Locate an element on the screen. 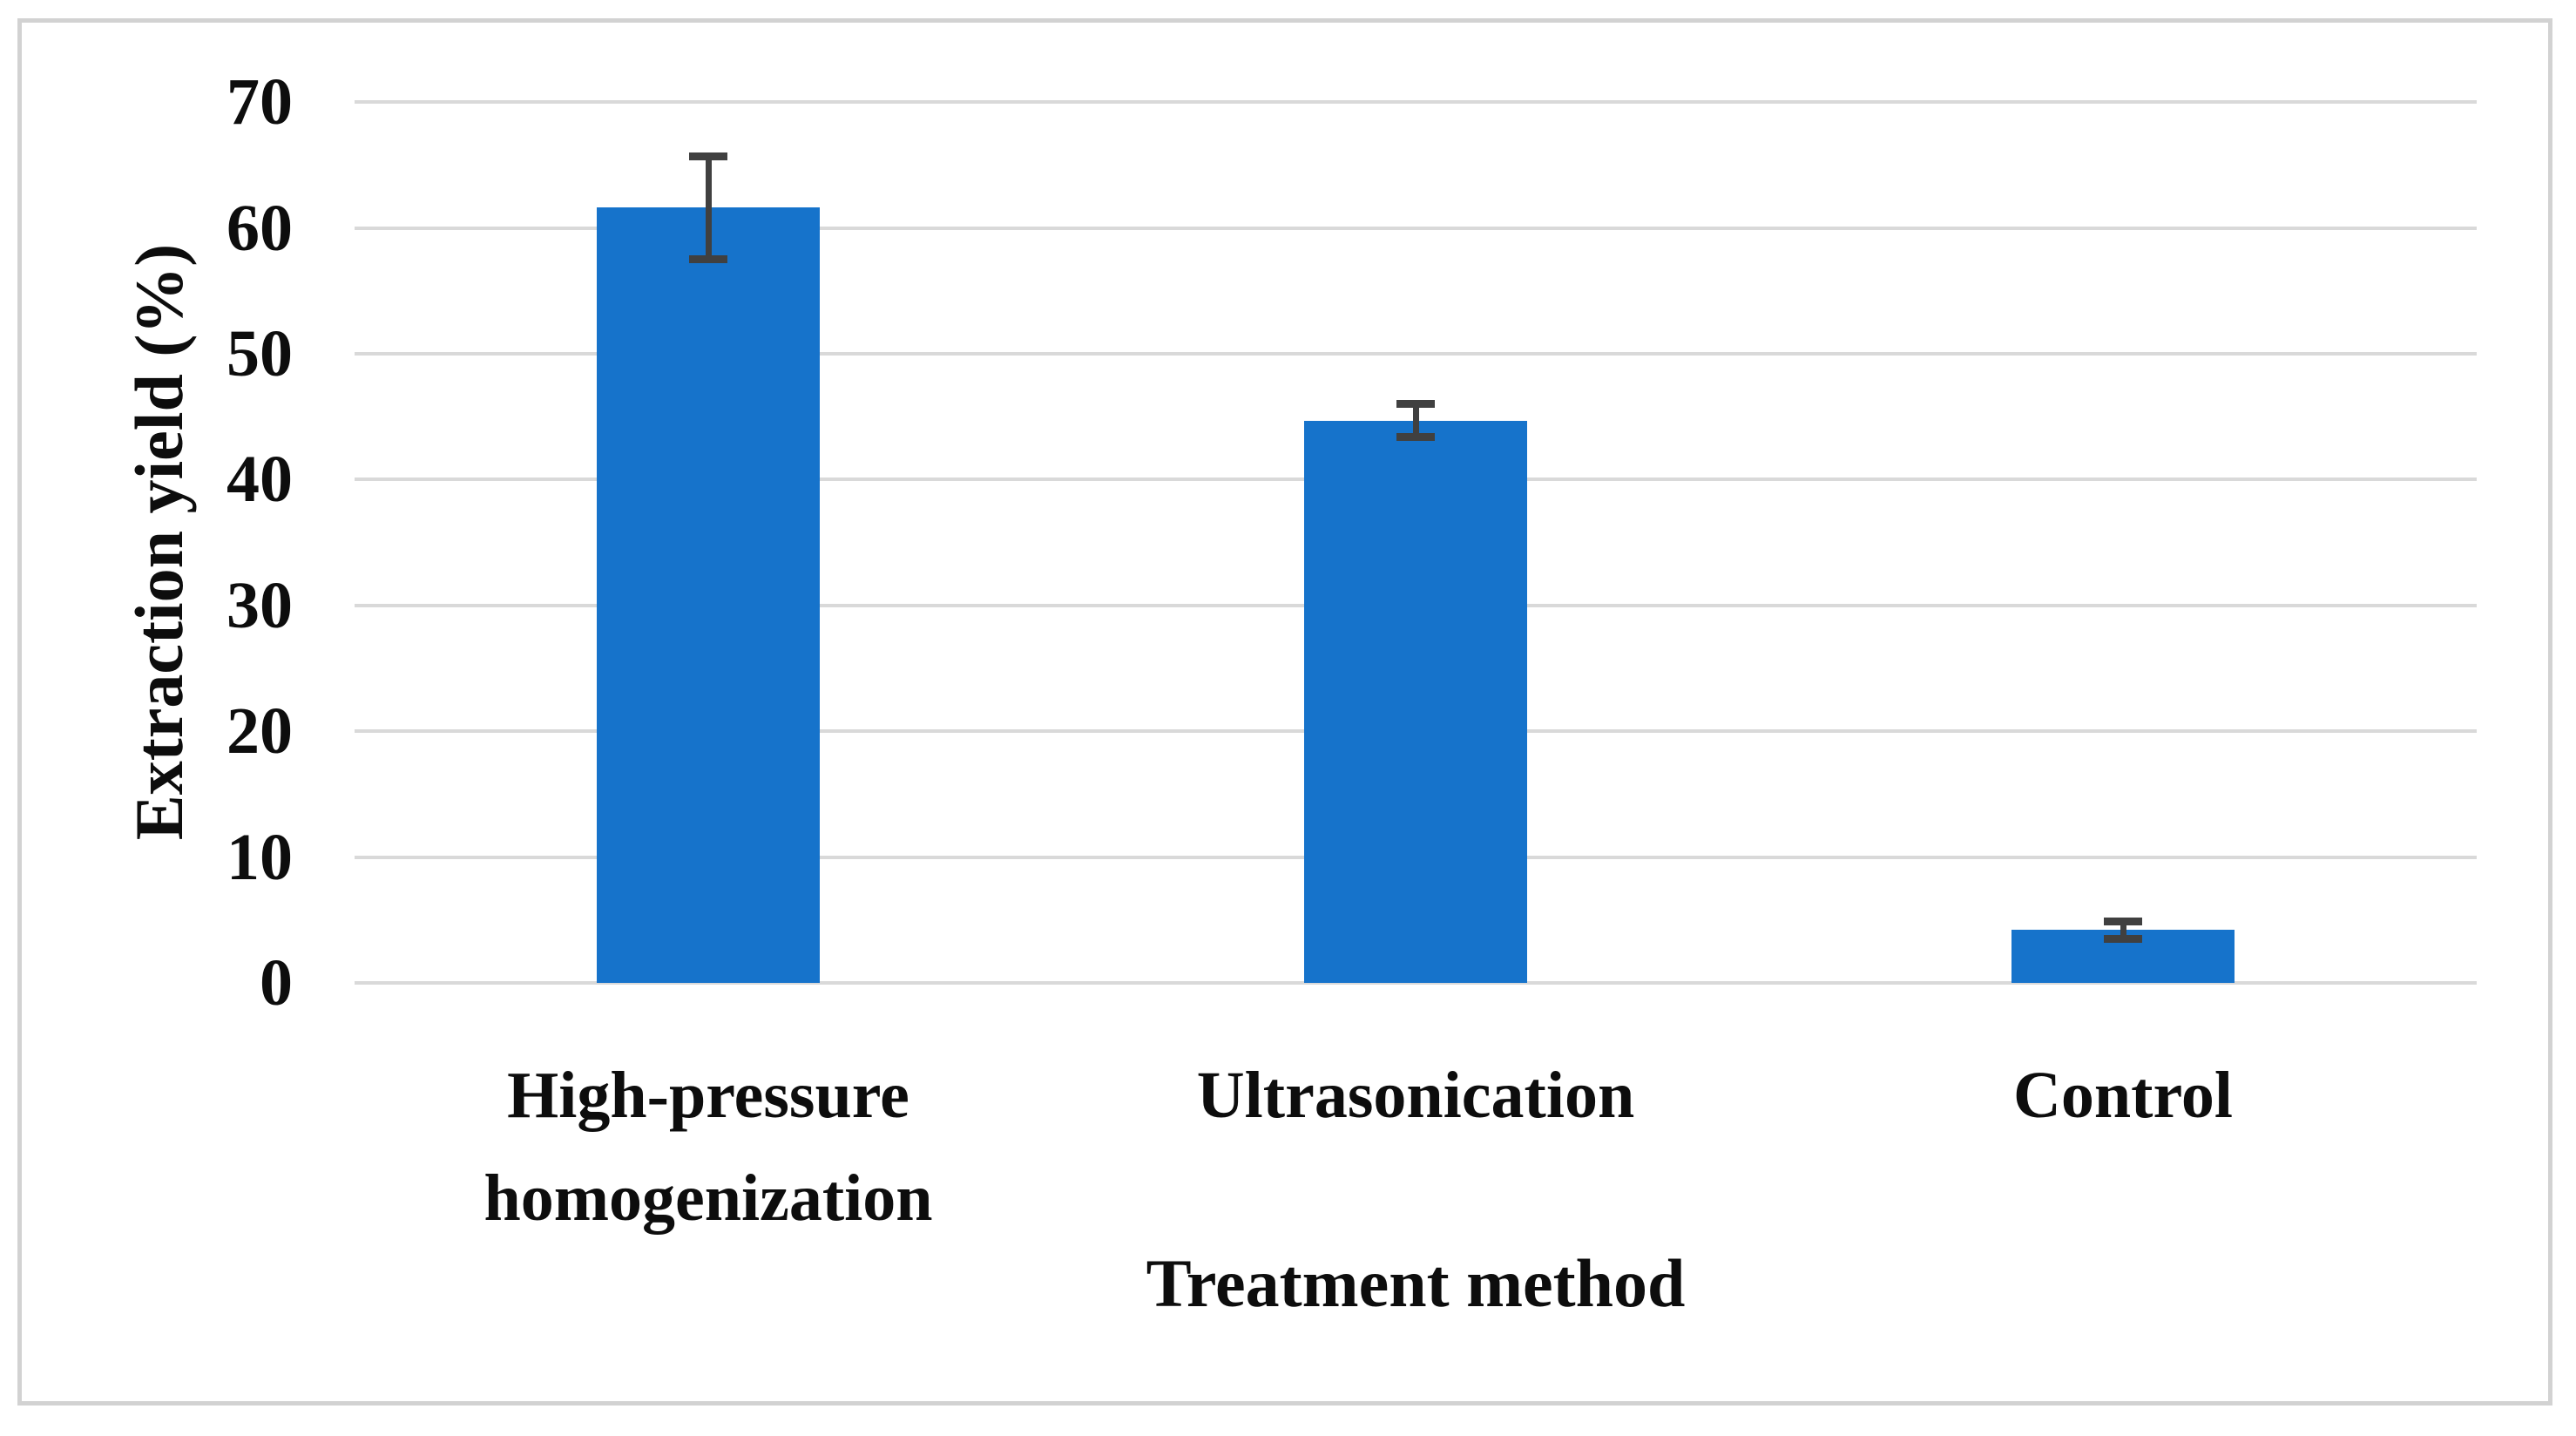 Image resolution: width=2576 pixels, height=1436 pixels. y-tick-label-30: 30 is located at coordinates (259, 605).